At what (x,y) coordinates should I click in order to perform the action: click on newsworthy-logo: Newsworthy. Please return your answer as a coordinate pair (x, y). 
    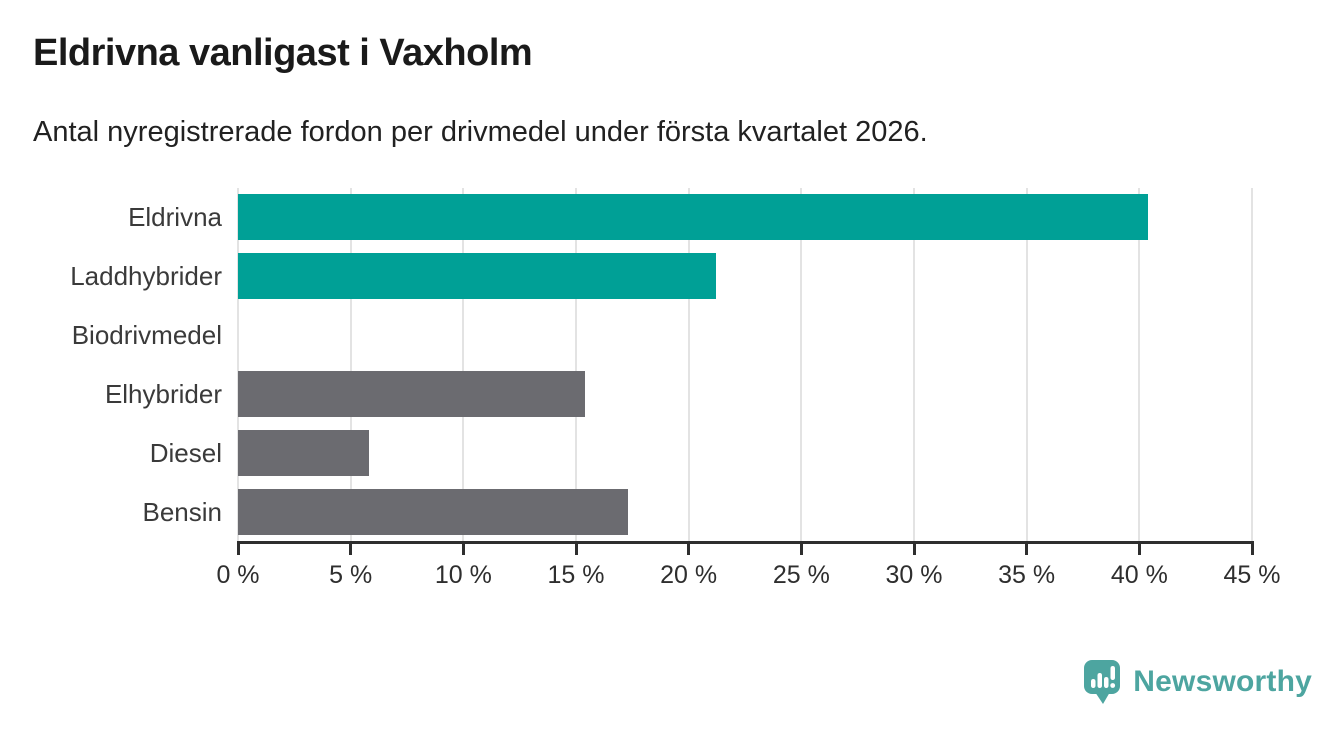
    Looking at the image, I should click on (1197, 682).